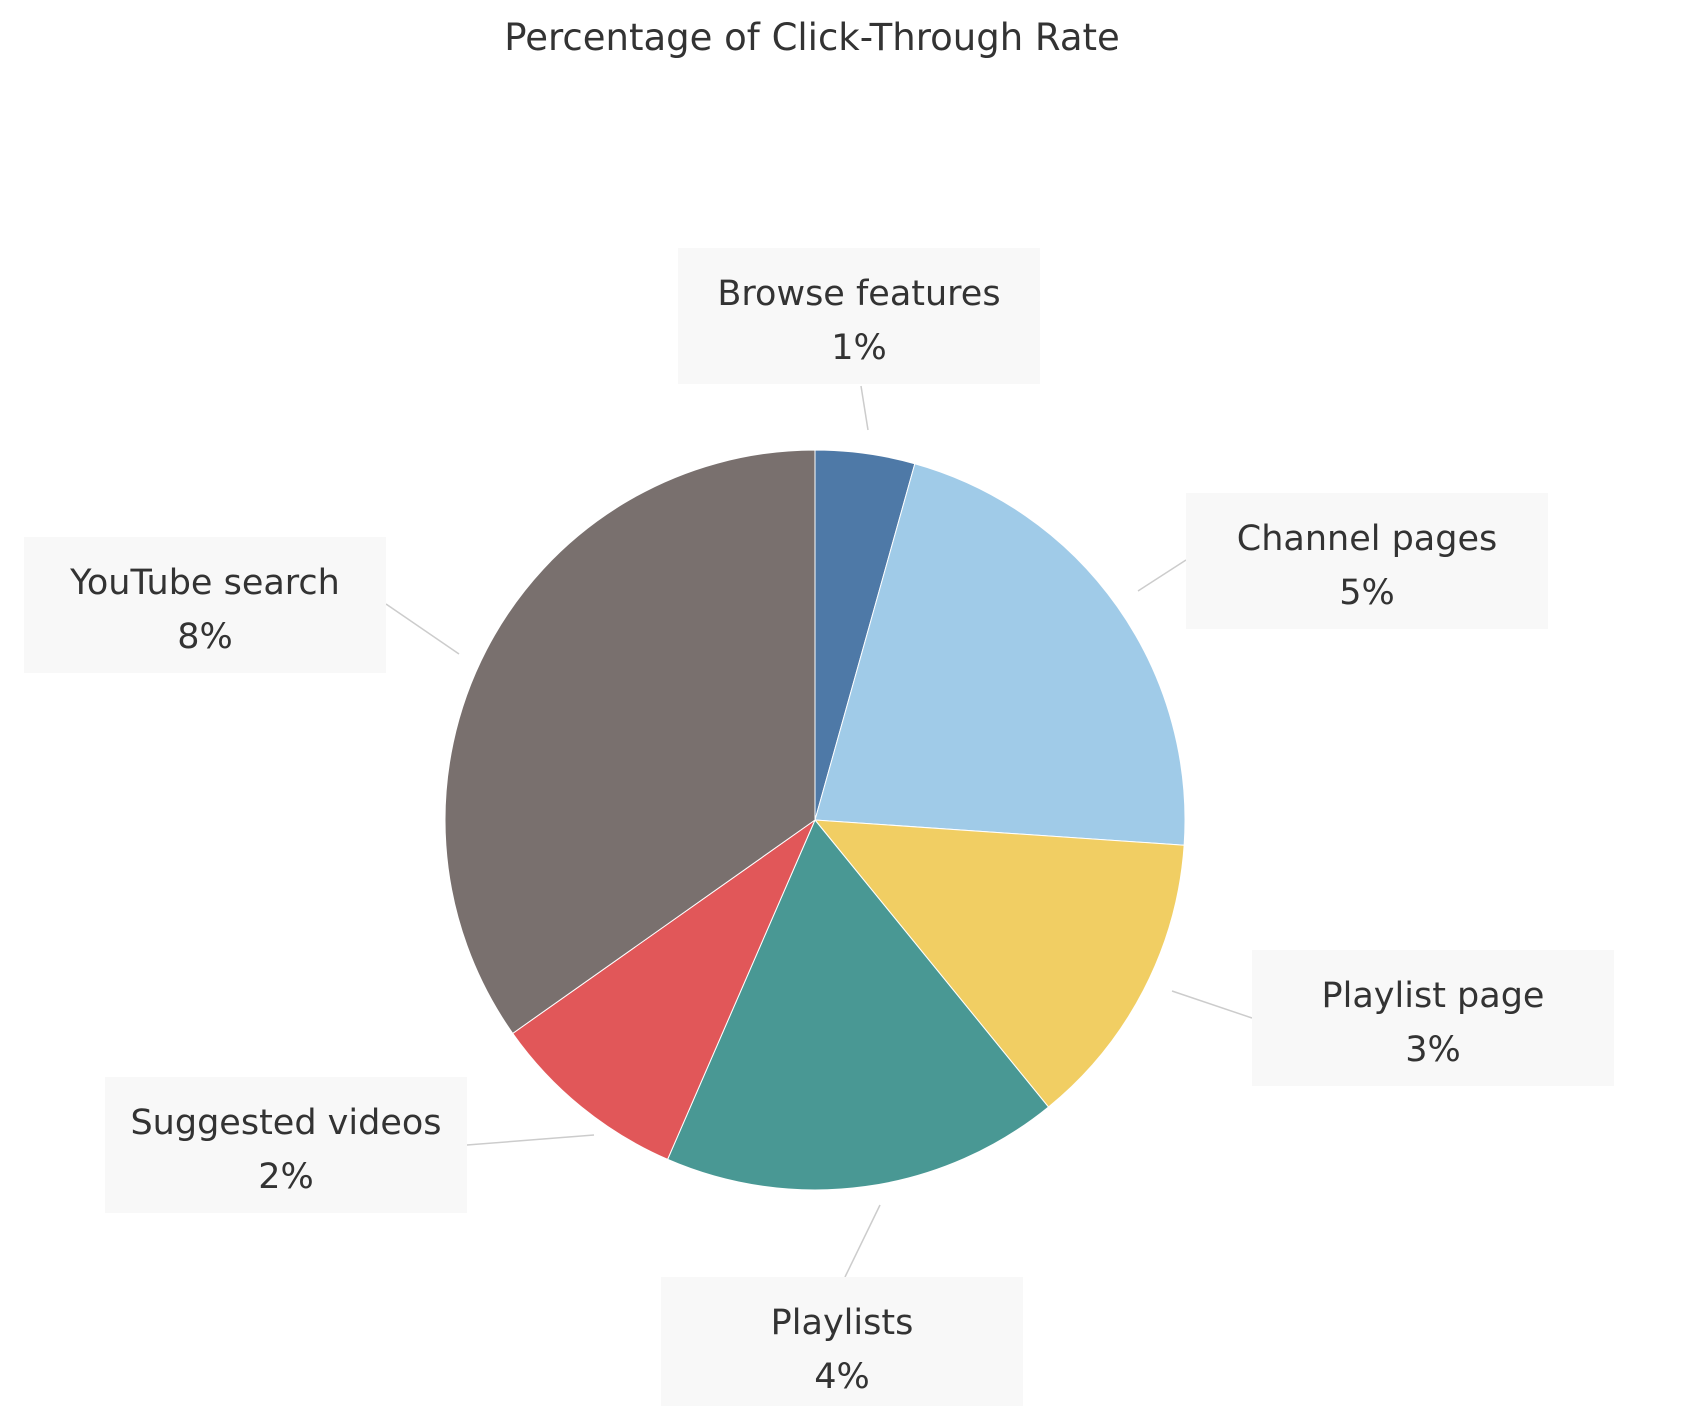 Image resolution: width=1702 pixels, height=1406 pixels. I want to click on callout-youtube-search: YouTube search 8%, so click(242, 605).